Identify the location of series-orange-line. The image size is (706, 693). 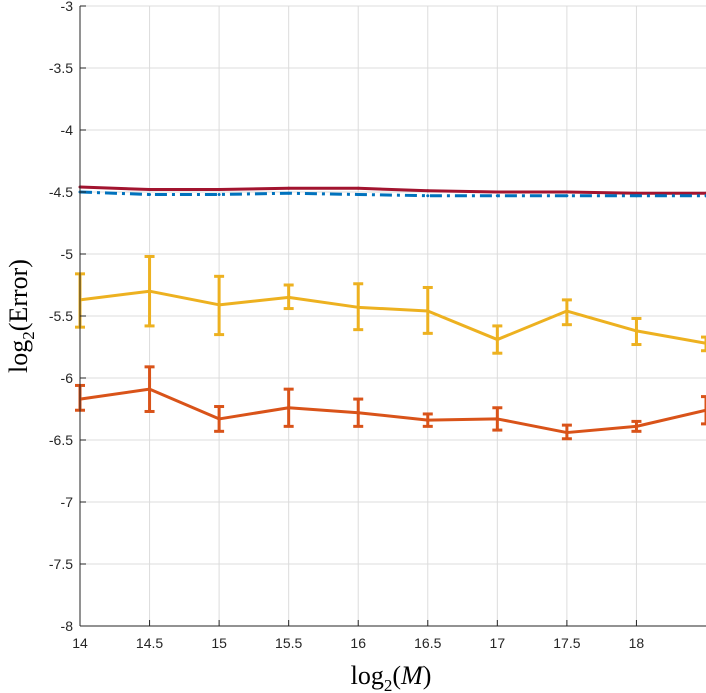
(392, 411).